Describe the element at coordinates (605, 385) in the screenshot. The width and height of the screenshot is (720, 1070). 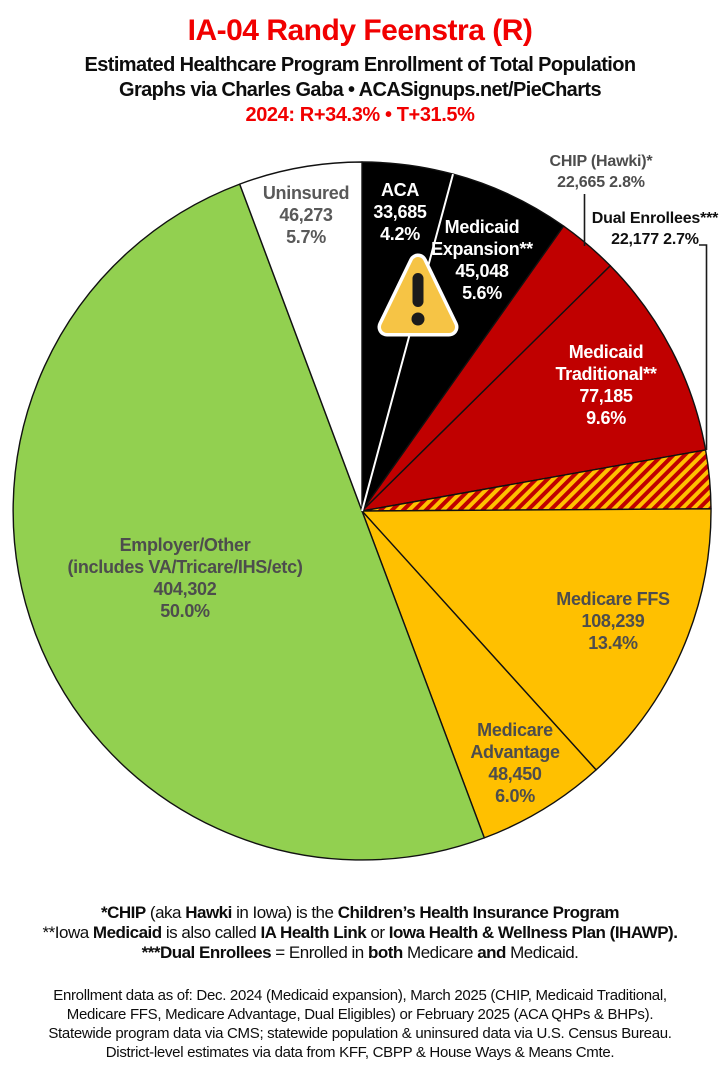
I see `slice-label-medicaid-traditional: Medicaid Traditional** 77,185 9.6%` at that location.